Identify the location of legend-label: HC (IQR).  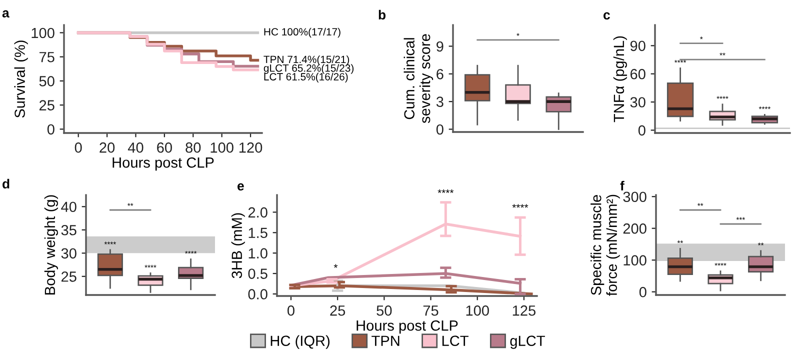
(300, 342).